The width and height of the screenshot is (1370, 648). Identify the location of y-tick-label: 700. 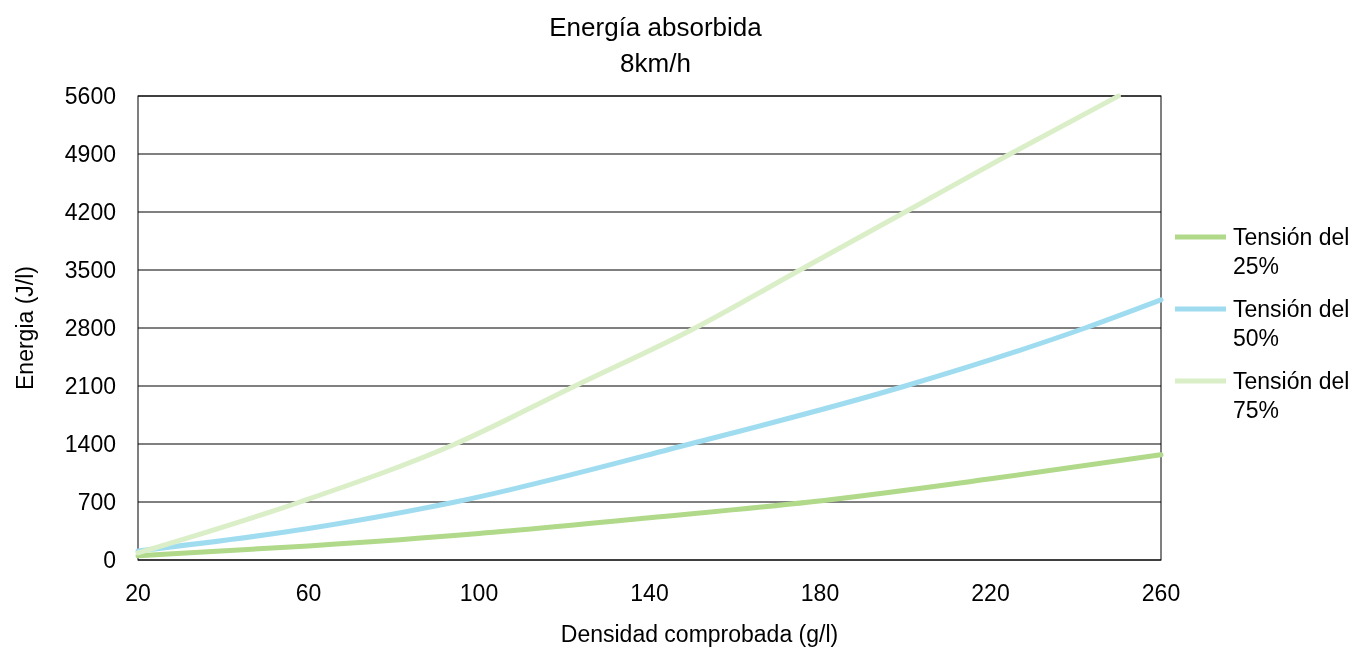
(96, 502).